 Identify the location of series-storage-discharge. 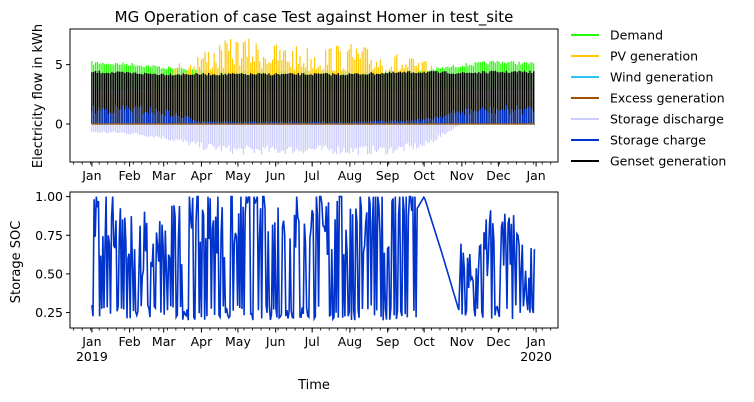
(276, 139).